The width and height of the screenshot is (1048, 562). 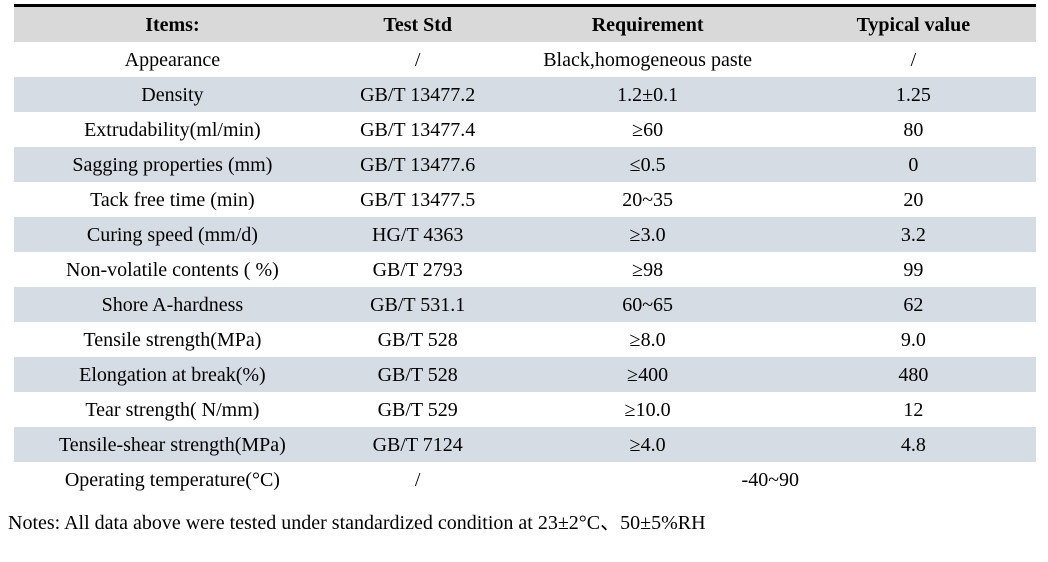 What do you see at coordinates (647, 23) in the screenshot?
I see `column-header-requirement: Requirement` at bounding box center [647, 23].